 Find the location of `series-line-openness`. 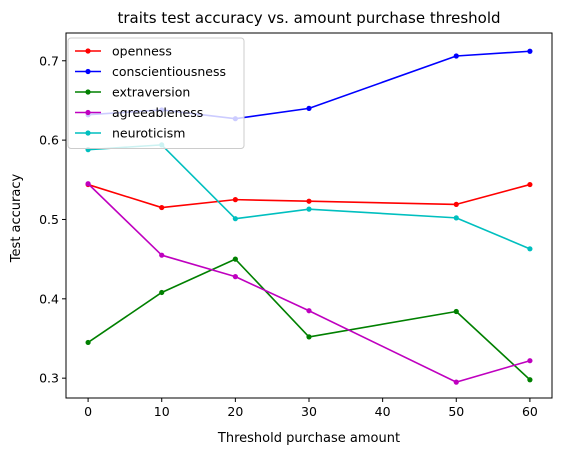

series-line-openness is located at coordinates (309, 196).